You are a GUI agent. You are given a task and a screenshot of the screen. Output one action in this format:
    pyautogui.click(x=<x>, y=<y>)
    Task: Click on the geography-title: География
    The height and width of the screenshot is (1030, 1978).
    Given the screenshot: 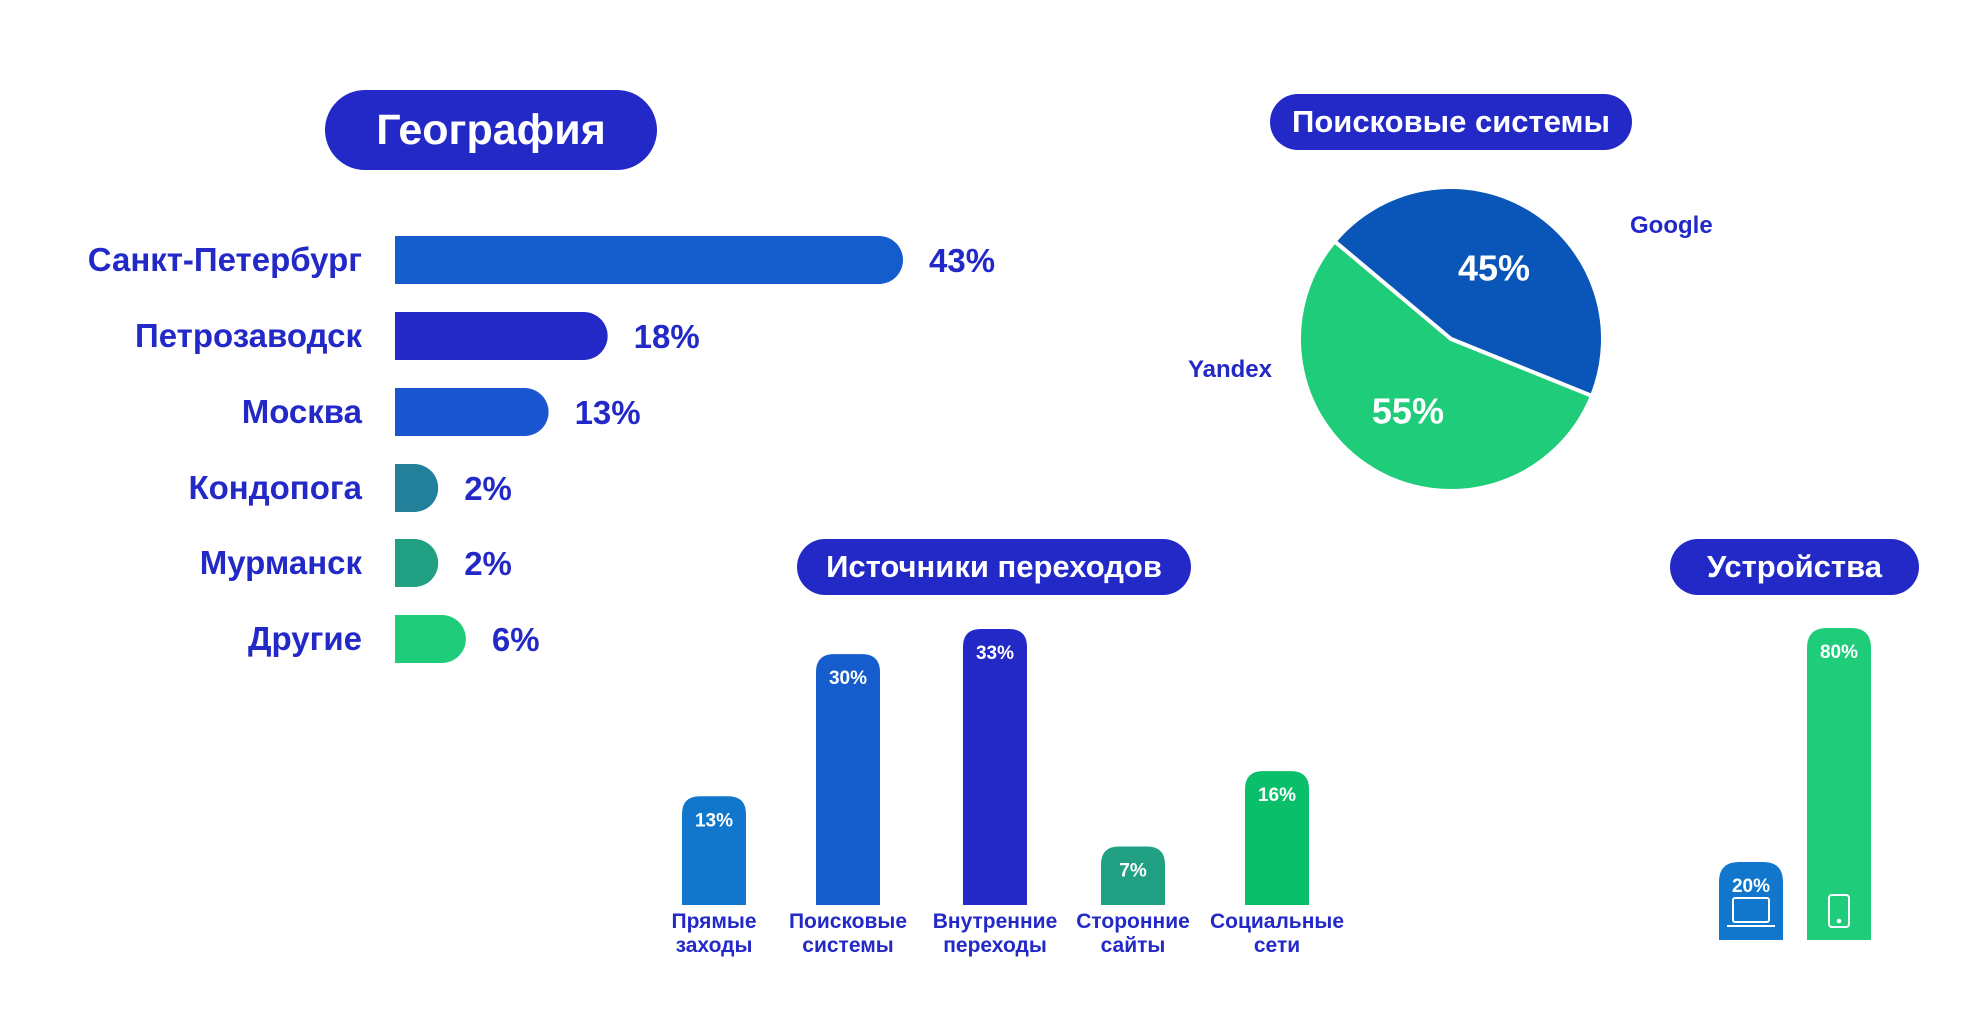 What is the action you would take?
    pyautogui.click(x=491, y=130)
    